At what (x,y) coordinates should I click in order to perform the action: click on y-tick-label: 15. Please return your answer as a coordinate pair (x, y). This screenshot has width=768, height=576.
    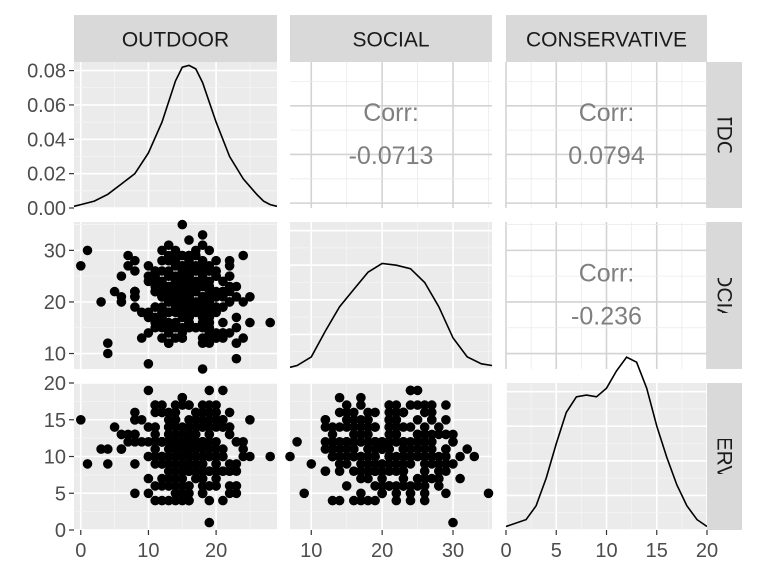
    Looking at the image, I should click on (55, 421).